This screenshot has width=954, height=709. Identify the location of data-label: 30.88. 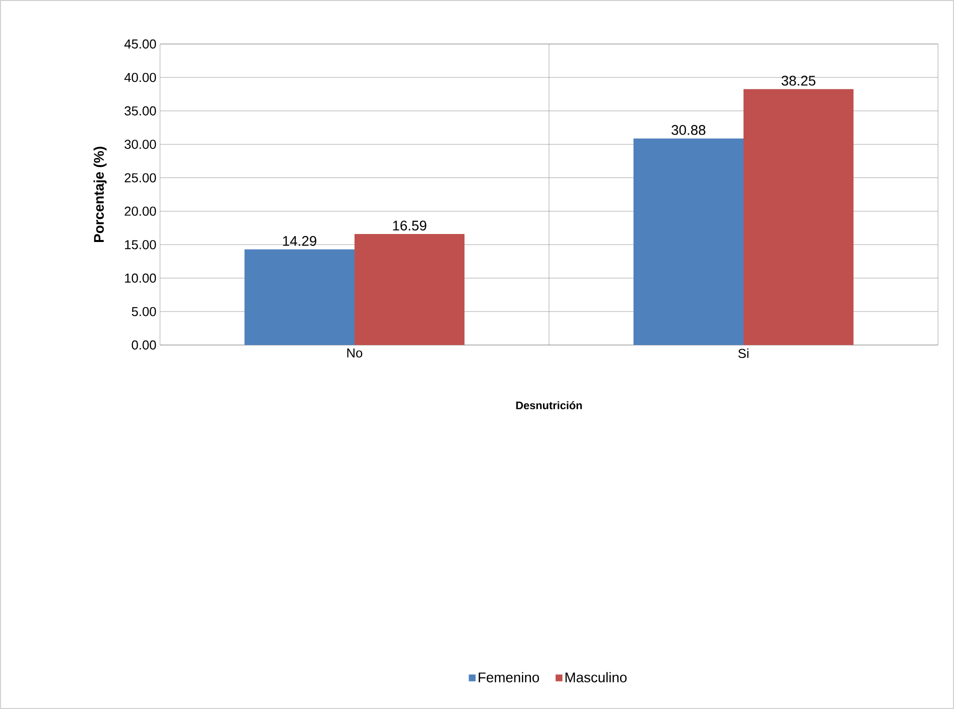
(689, 130).